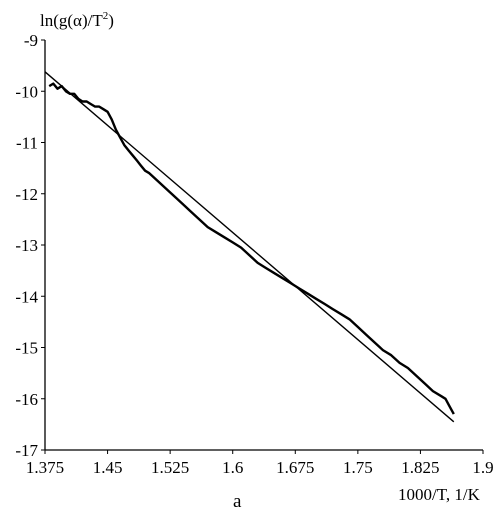 This screenshot has width=499, height=511. Describe the element at coordinates (108, 467) in the screenshot. I see `x-tick-label: 1.45` at that location.